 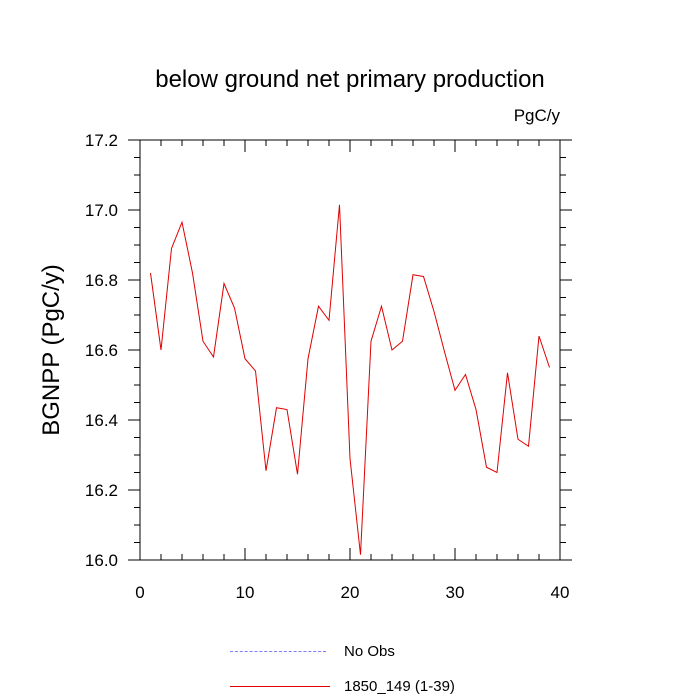 What do you see at coordinates (399, 686) in the screenshot?
I see `legend-label-model: 1850_149 (1-39)` at bounding box center [399, 686].